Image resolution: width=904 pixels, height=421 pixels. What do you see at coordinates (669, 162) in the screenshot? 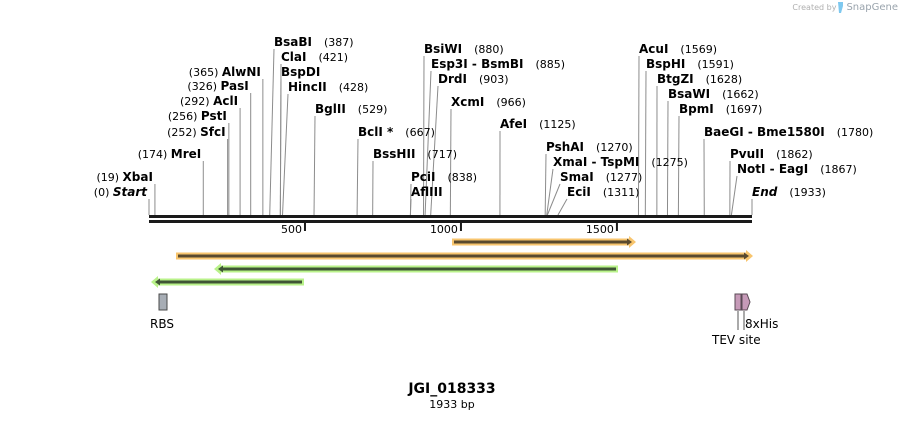
I see `cut-site-position: (1275)` at bounding box center [669, 162].